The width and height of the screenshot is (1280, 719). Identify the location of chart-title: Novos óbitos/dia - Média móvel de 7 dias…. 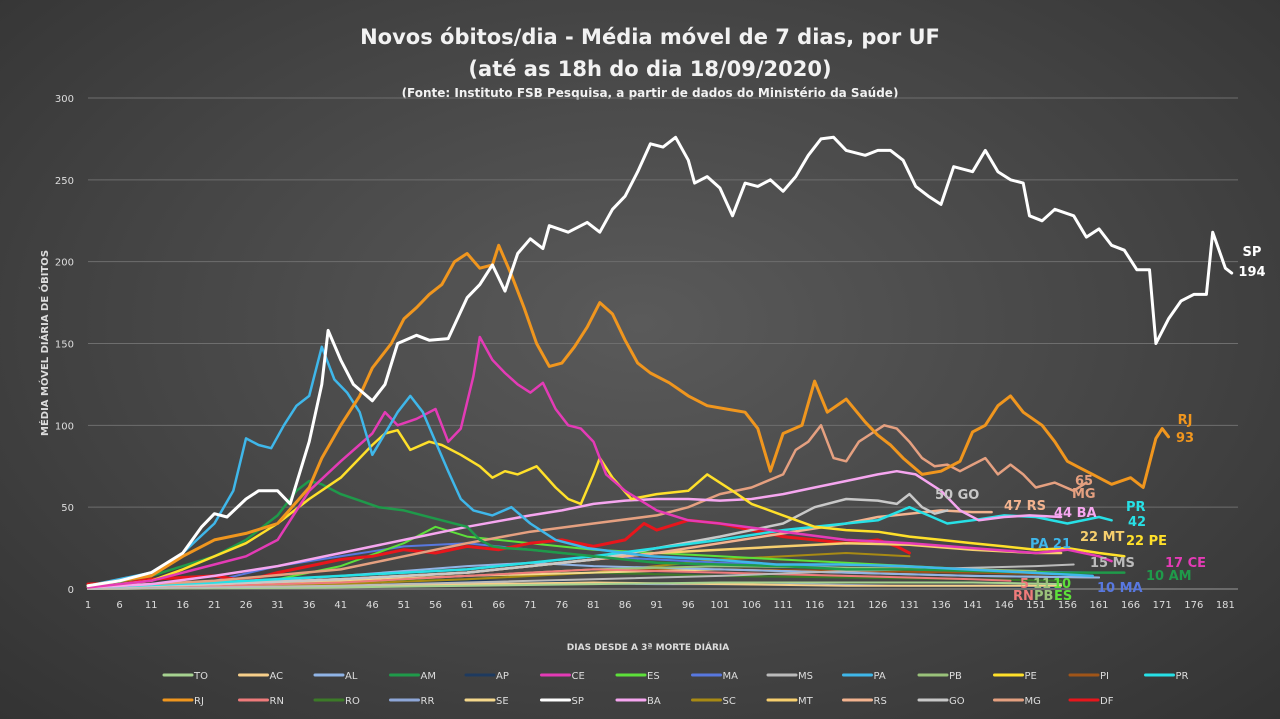
(650, 37).